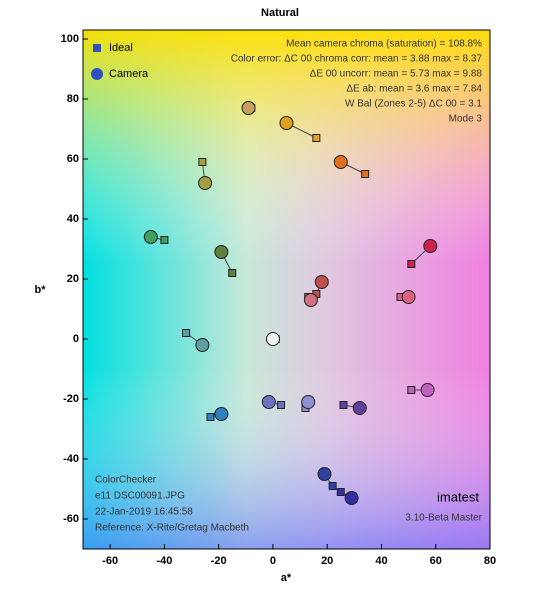 This screenshot has height=597, width=559. I want to click on y-tick-label: 80, so click(73, 99).